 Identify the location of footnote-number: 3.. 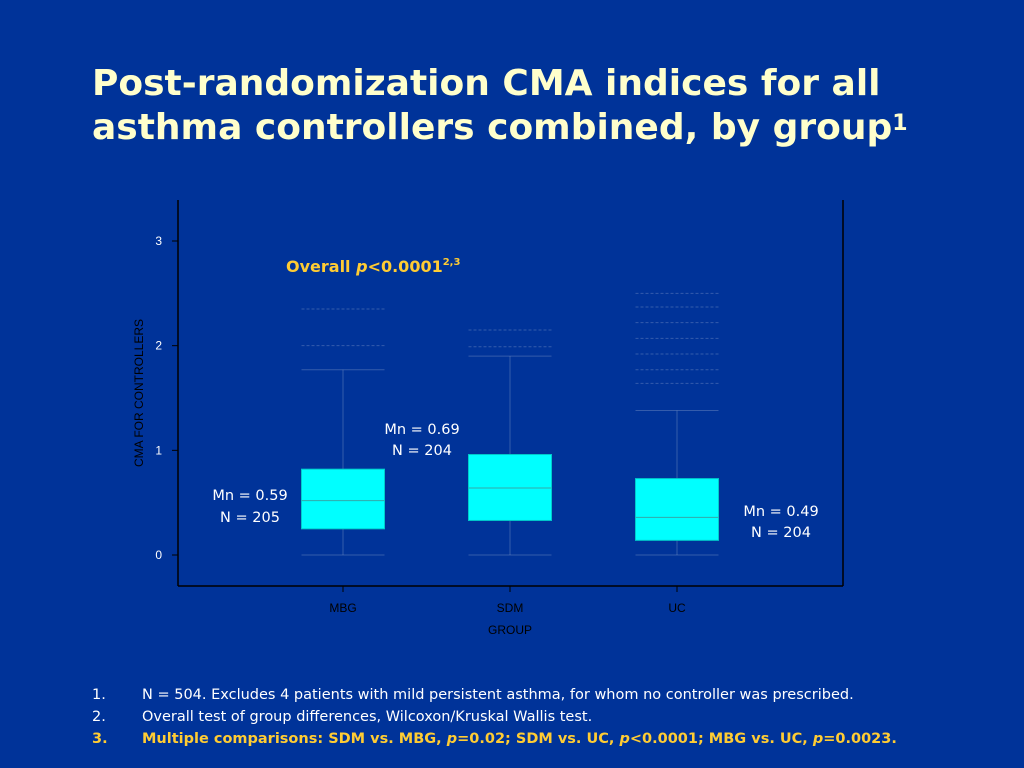
(100, 739).